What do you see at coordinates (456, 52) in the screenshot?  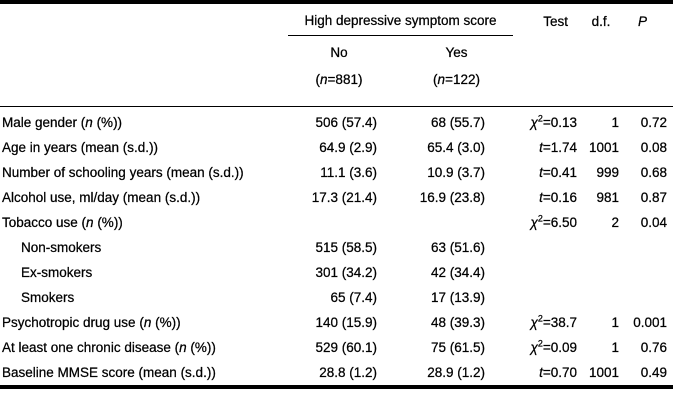 I see `col-header-yes: Yes` at bounding box center [456, 52].